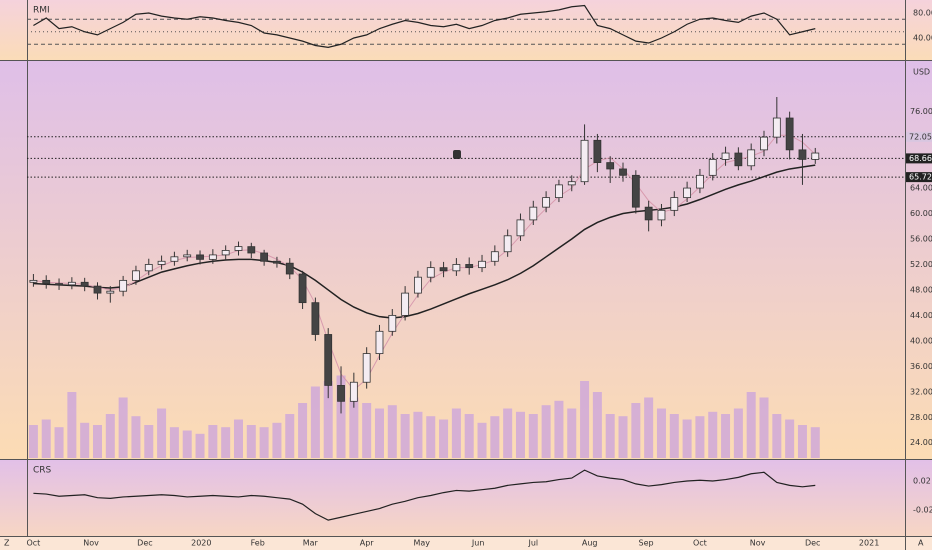 Image resolution: width=932 pixels, height=554 pixels. I want to click on x-tick-label: Dec, so click(144, 543).